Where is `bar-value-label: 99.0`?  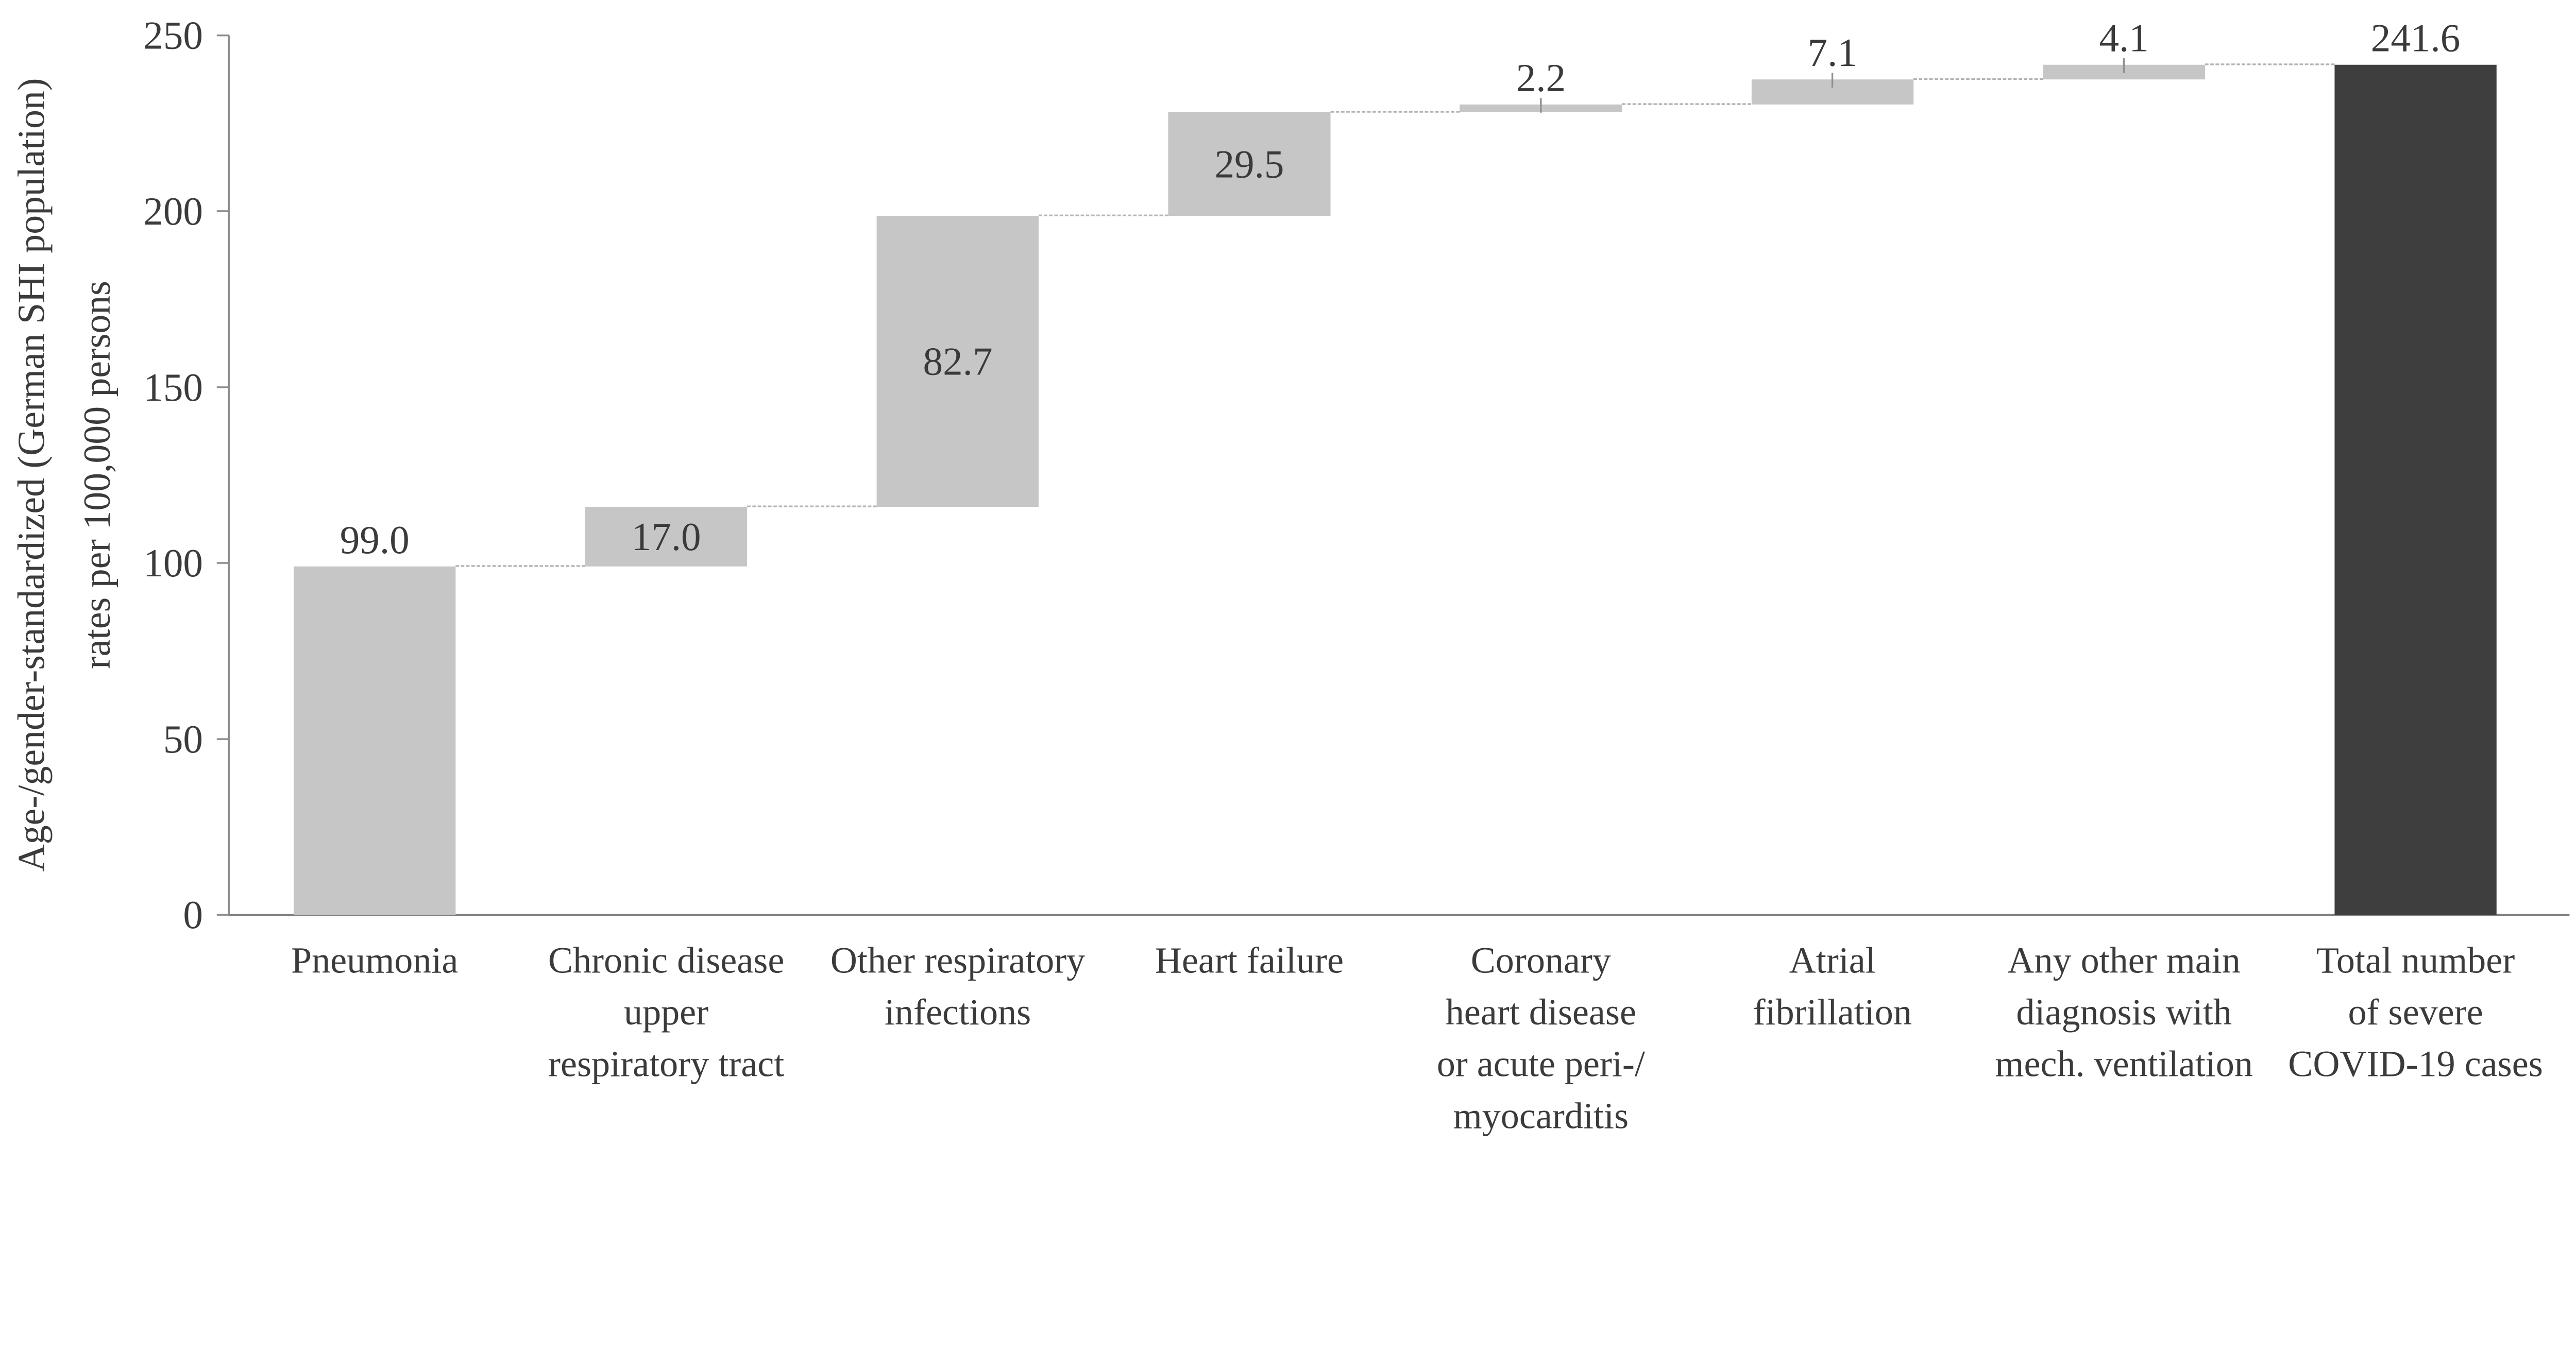 bar-value-label: 99.0 is located at coordinates (375, 540).